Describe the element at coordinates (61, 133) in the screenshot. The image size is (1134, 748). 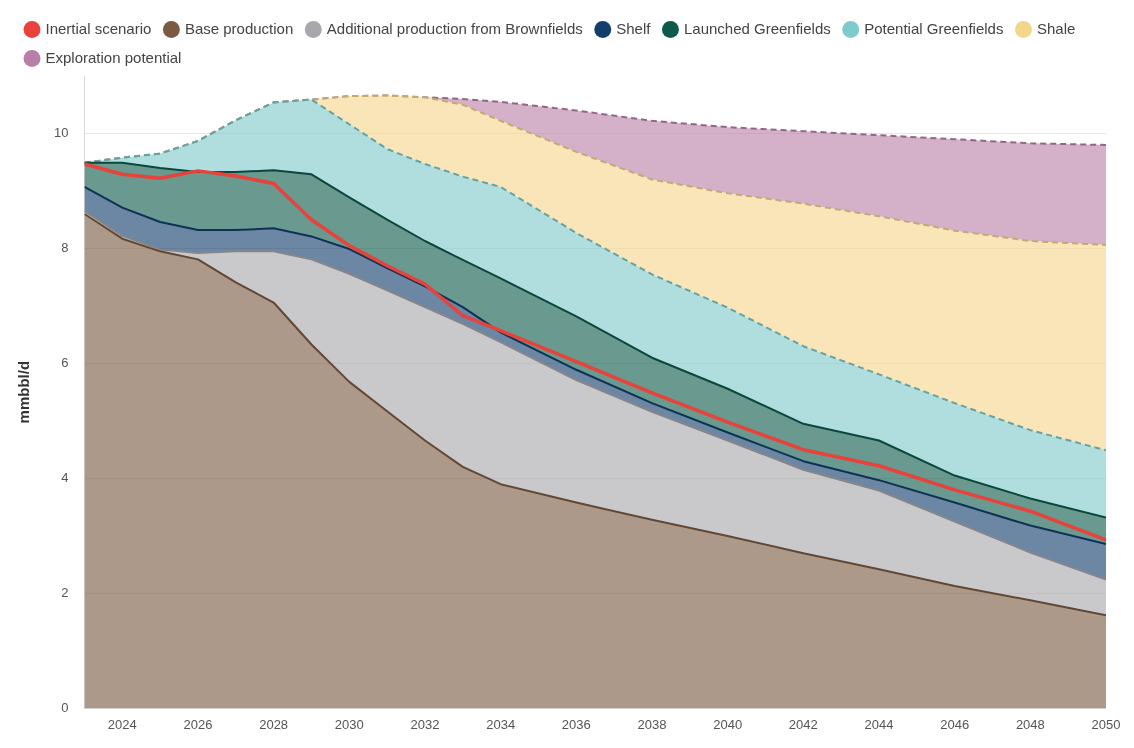
I see `y-tick-label: 10` at that location.